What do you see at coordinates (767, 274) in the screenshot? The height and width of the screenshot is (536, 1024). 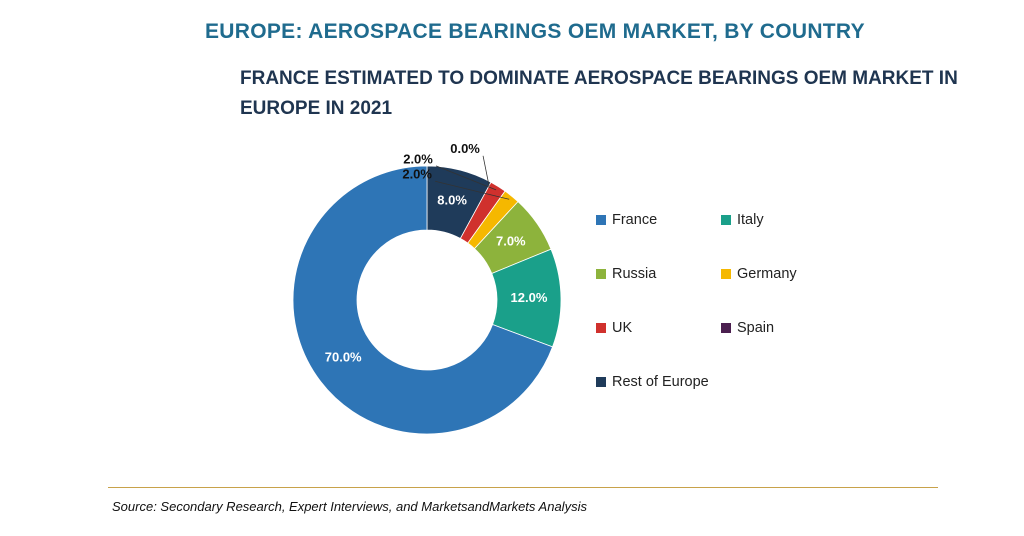 I see `legend-label-germany: Germany` at bounding box center [767, 274].